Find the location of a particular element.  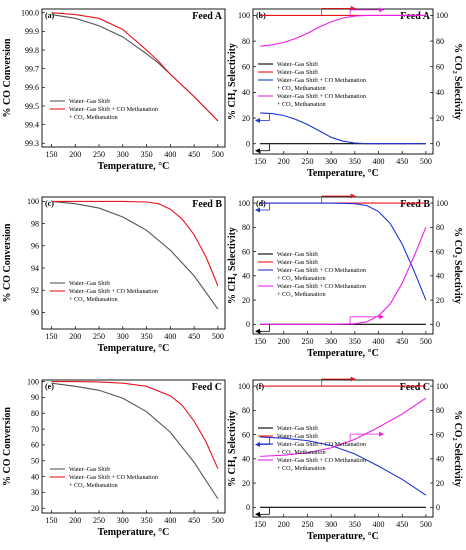

series-line-blue is located at coordinates (343, 128).